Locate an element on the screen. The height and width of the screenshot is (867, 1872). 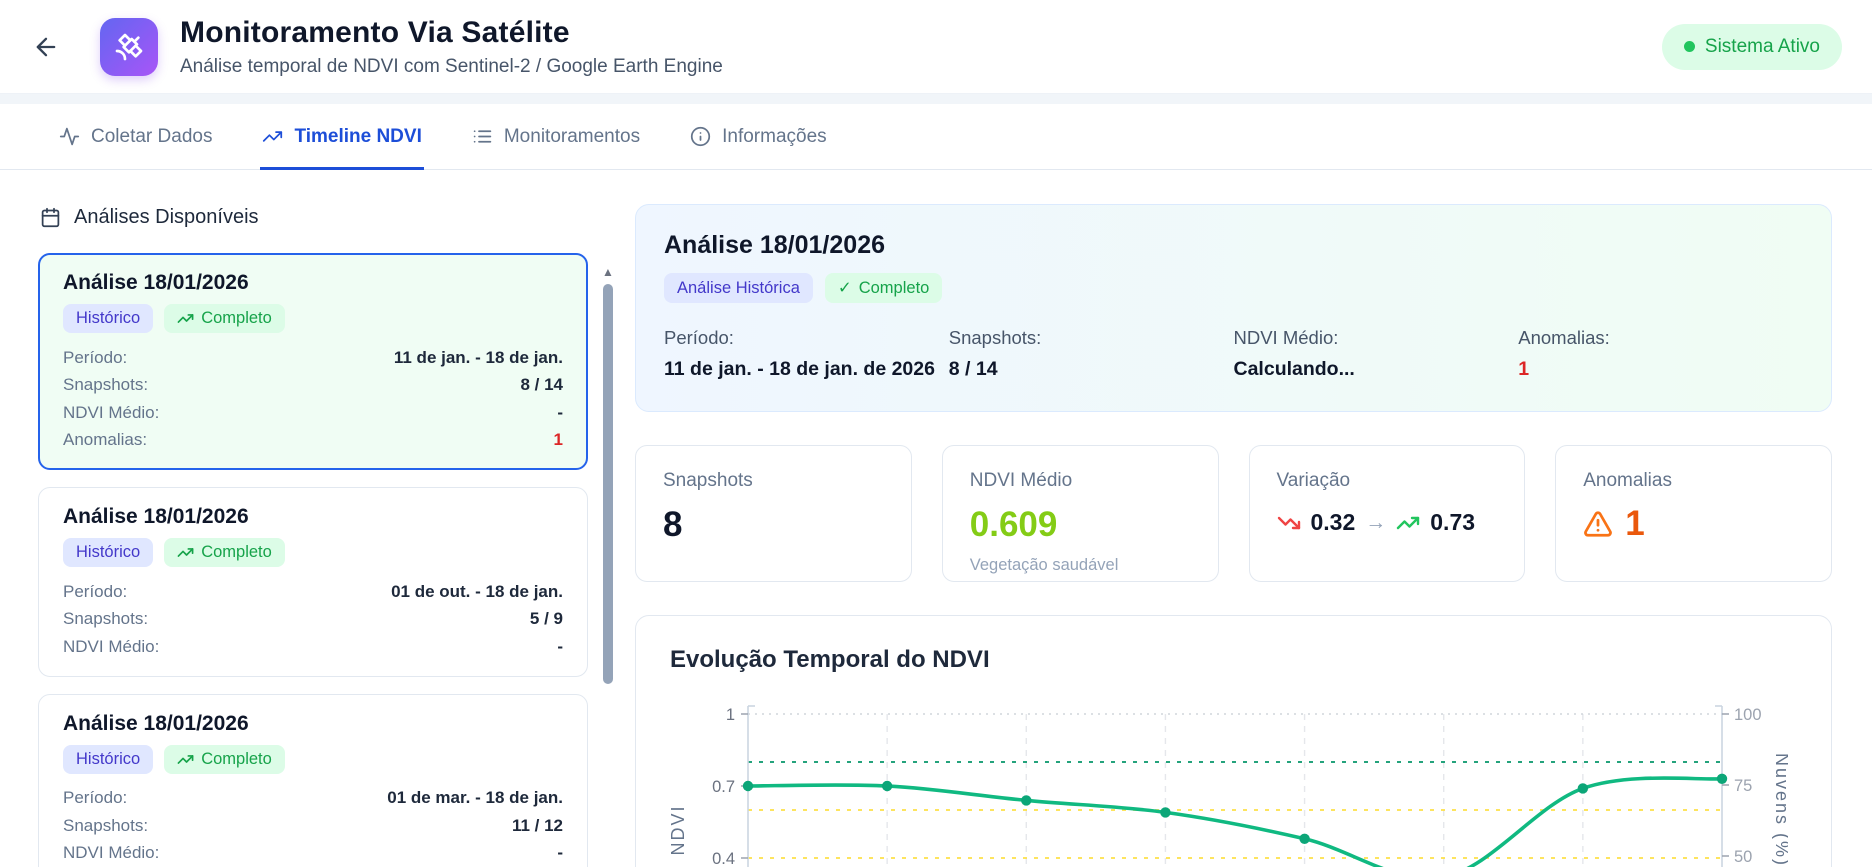
sidebar-title: Análises Disponíveis is located at coordinates (166, 217).